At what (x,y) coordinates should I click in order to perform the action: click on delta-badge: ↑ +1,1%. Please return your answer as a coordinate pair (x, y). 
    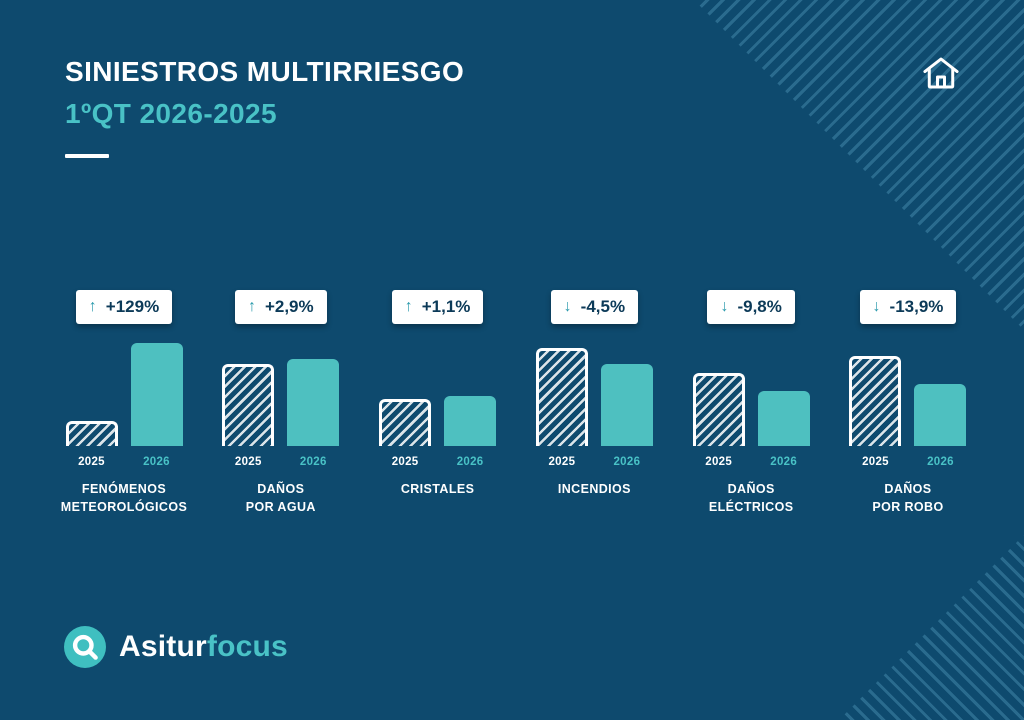
    Looking at the image, I should click on (437, 307).